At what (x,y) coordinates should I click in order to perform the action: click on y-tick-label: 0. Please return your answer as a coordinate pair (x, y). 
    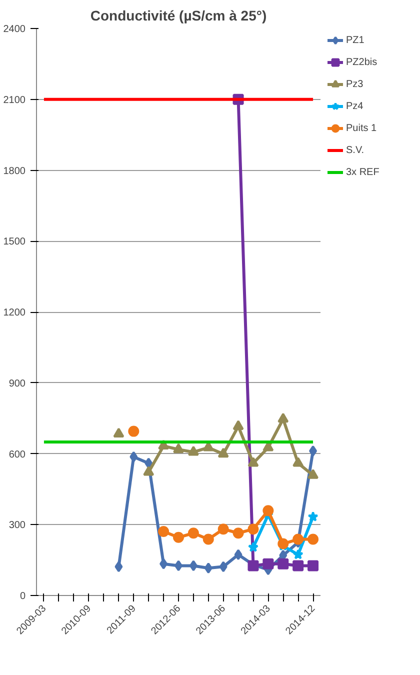
    Looking at the image, I should click on (23, 596).